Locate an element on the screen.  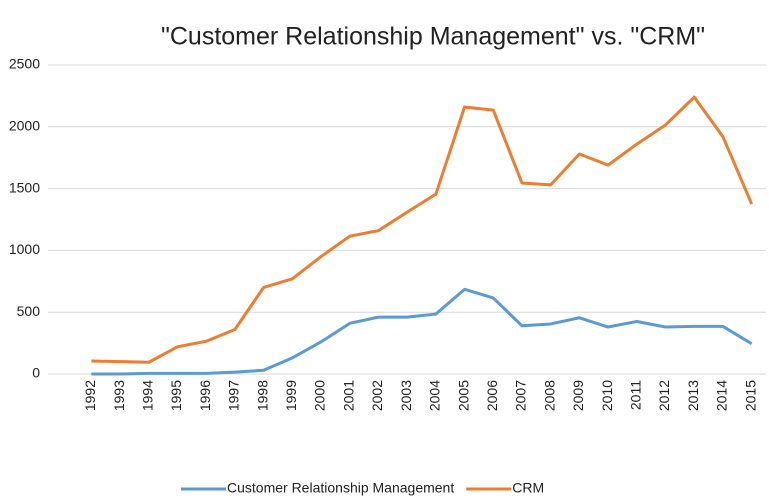
x-tick-label: 1992 is located at coordinates (90, 395).